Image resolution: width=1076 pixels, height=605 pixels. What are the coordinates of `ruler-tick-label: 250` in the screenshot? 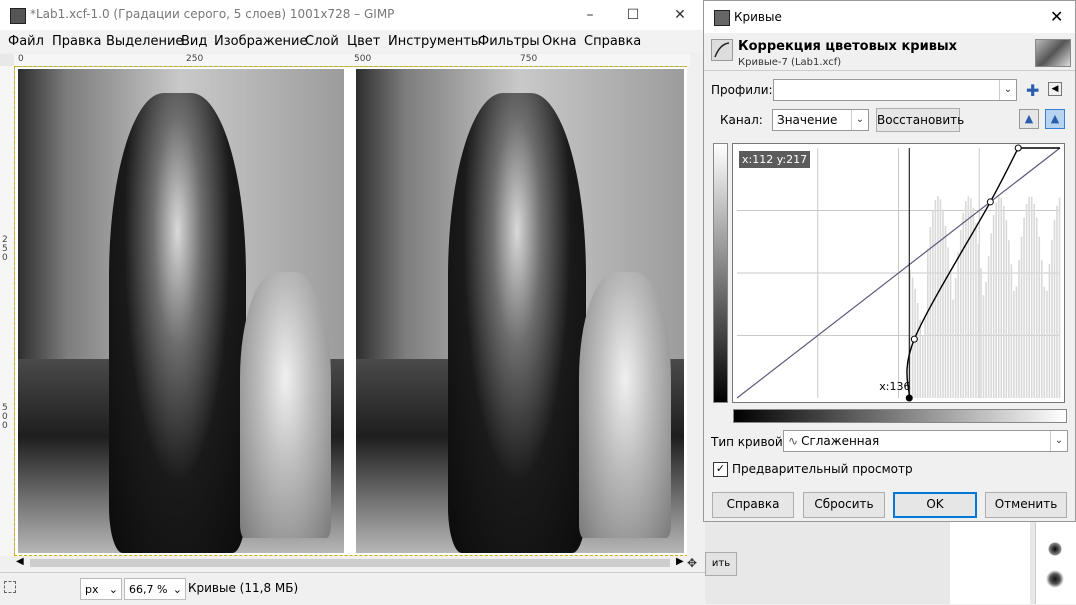 It's located at (5, 249).